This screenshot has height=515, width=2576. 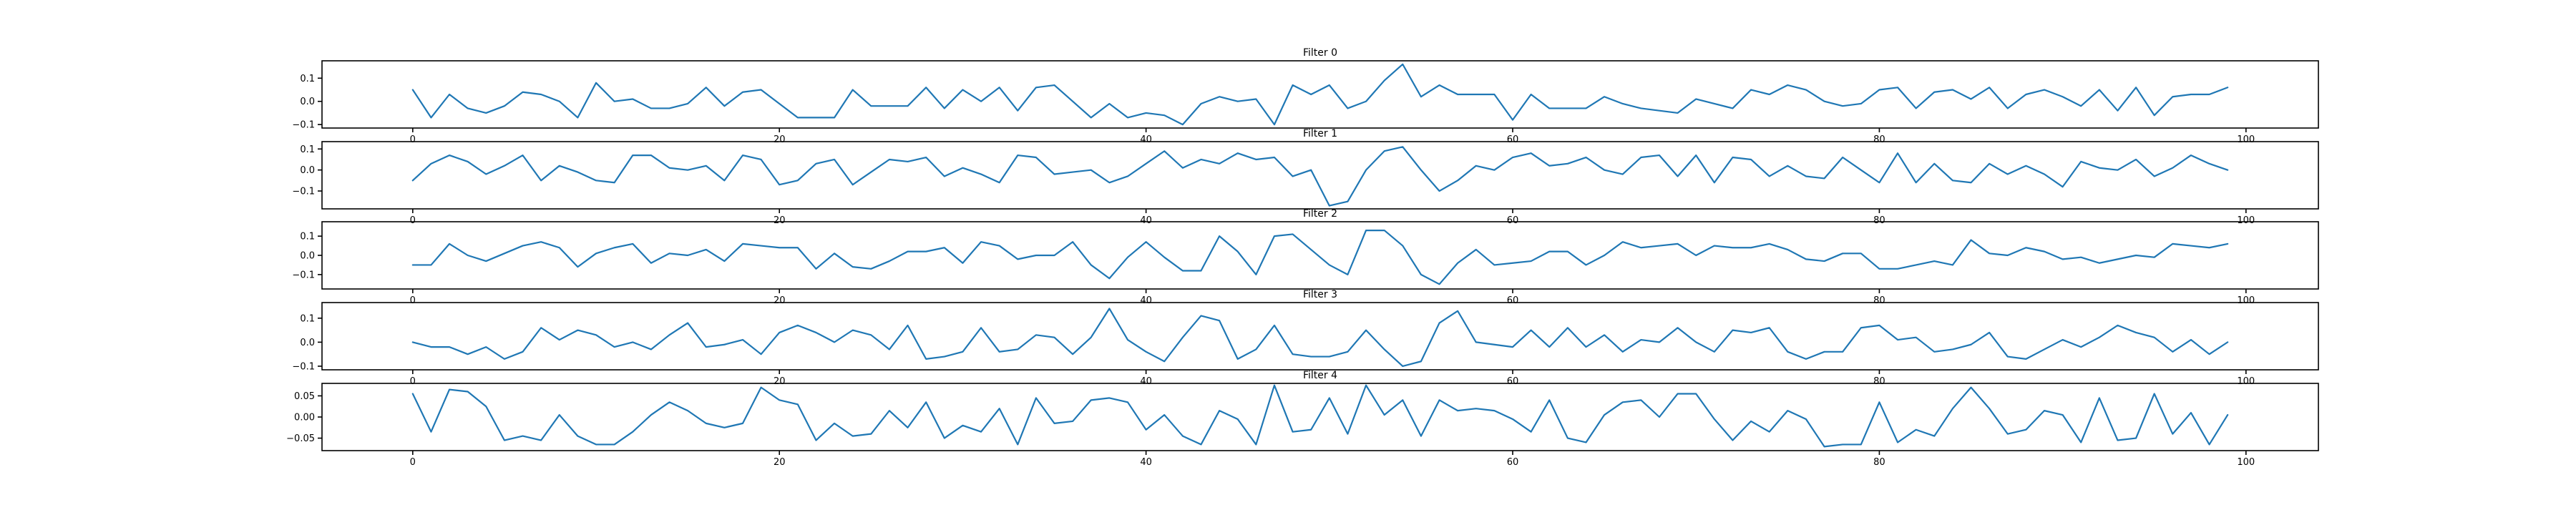 I want to click on y-tick-label: 0.05, so click(x=304, y=397).